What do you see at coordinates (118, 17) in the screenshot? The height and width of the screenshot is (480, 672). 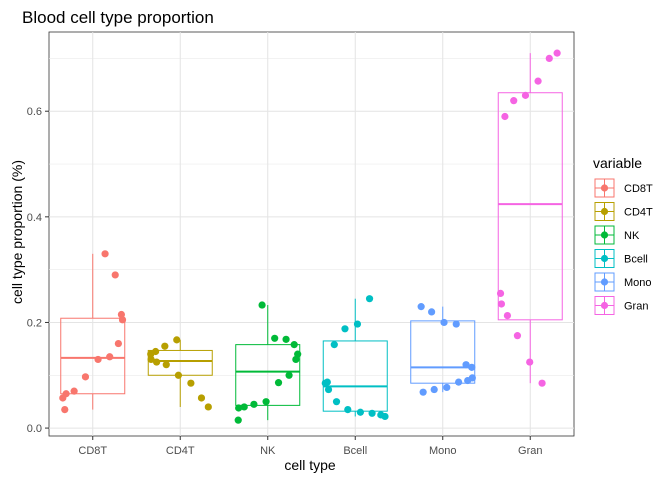 I see `chart-title: Blood cell type proportion` at bounding box center [118, 17].